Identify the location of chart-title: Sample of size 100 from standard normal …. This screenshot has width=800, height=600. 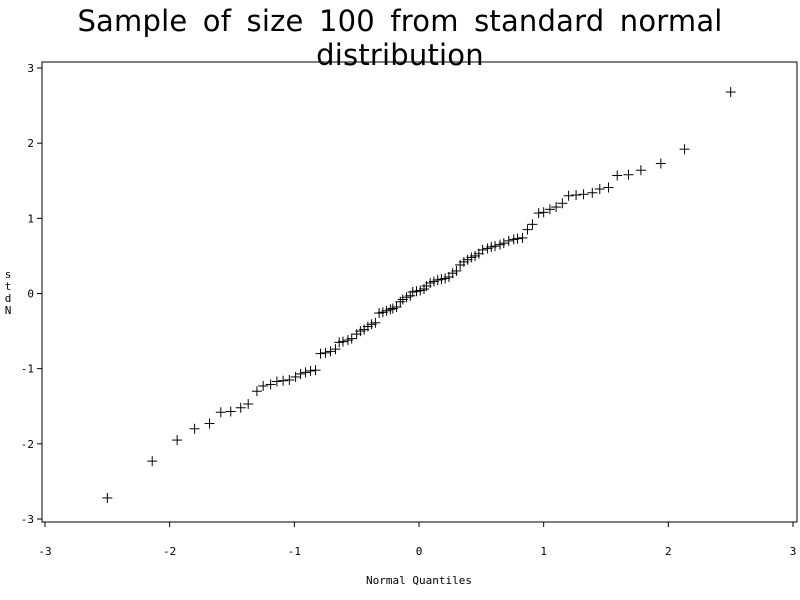
(400, 38).